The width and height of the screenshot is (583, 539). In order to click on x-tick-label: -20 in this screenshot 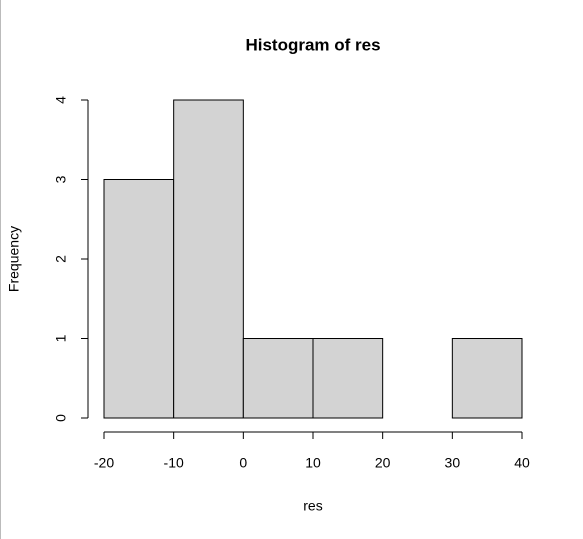, I will do `click(104, 463)`.